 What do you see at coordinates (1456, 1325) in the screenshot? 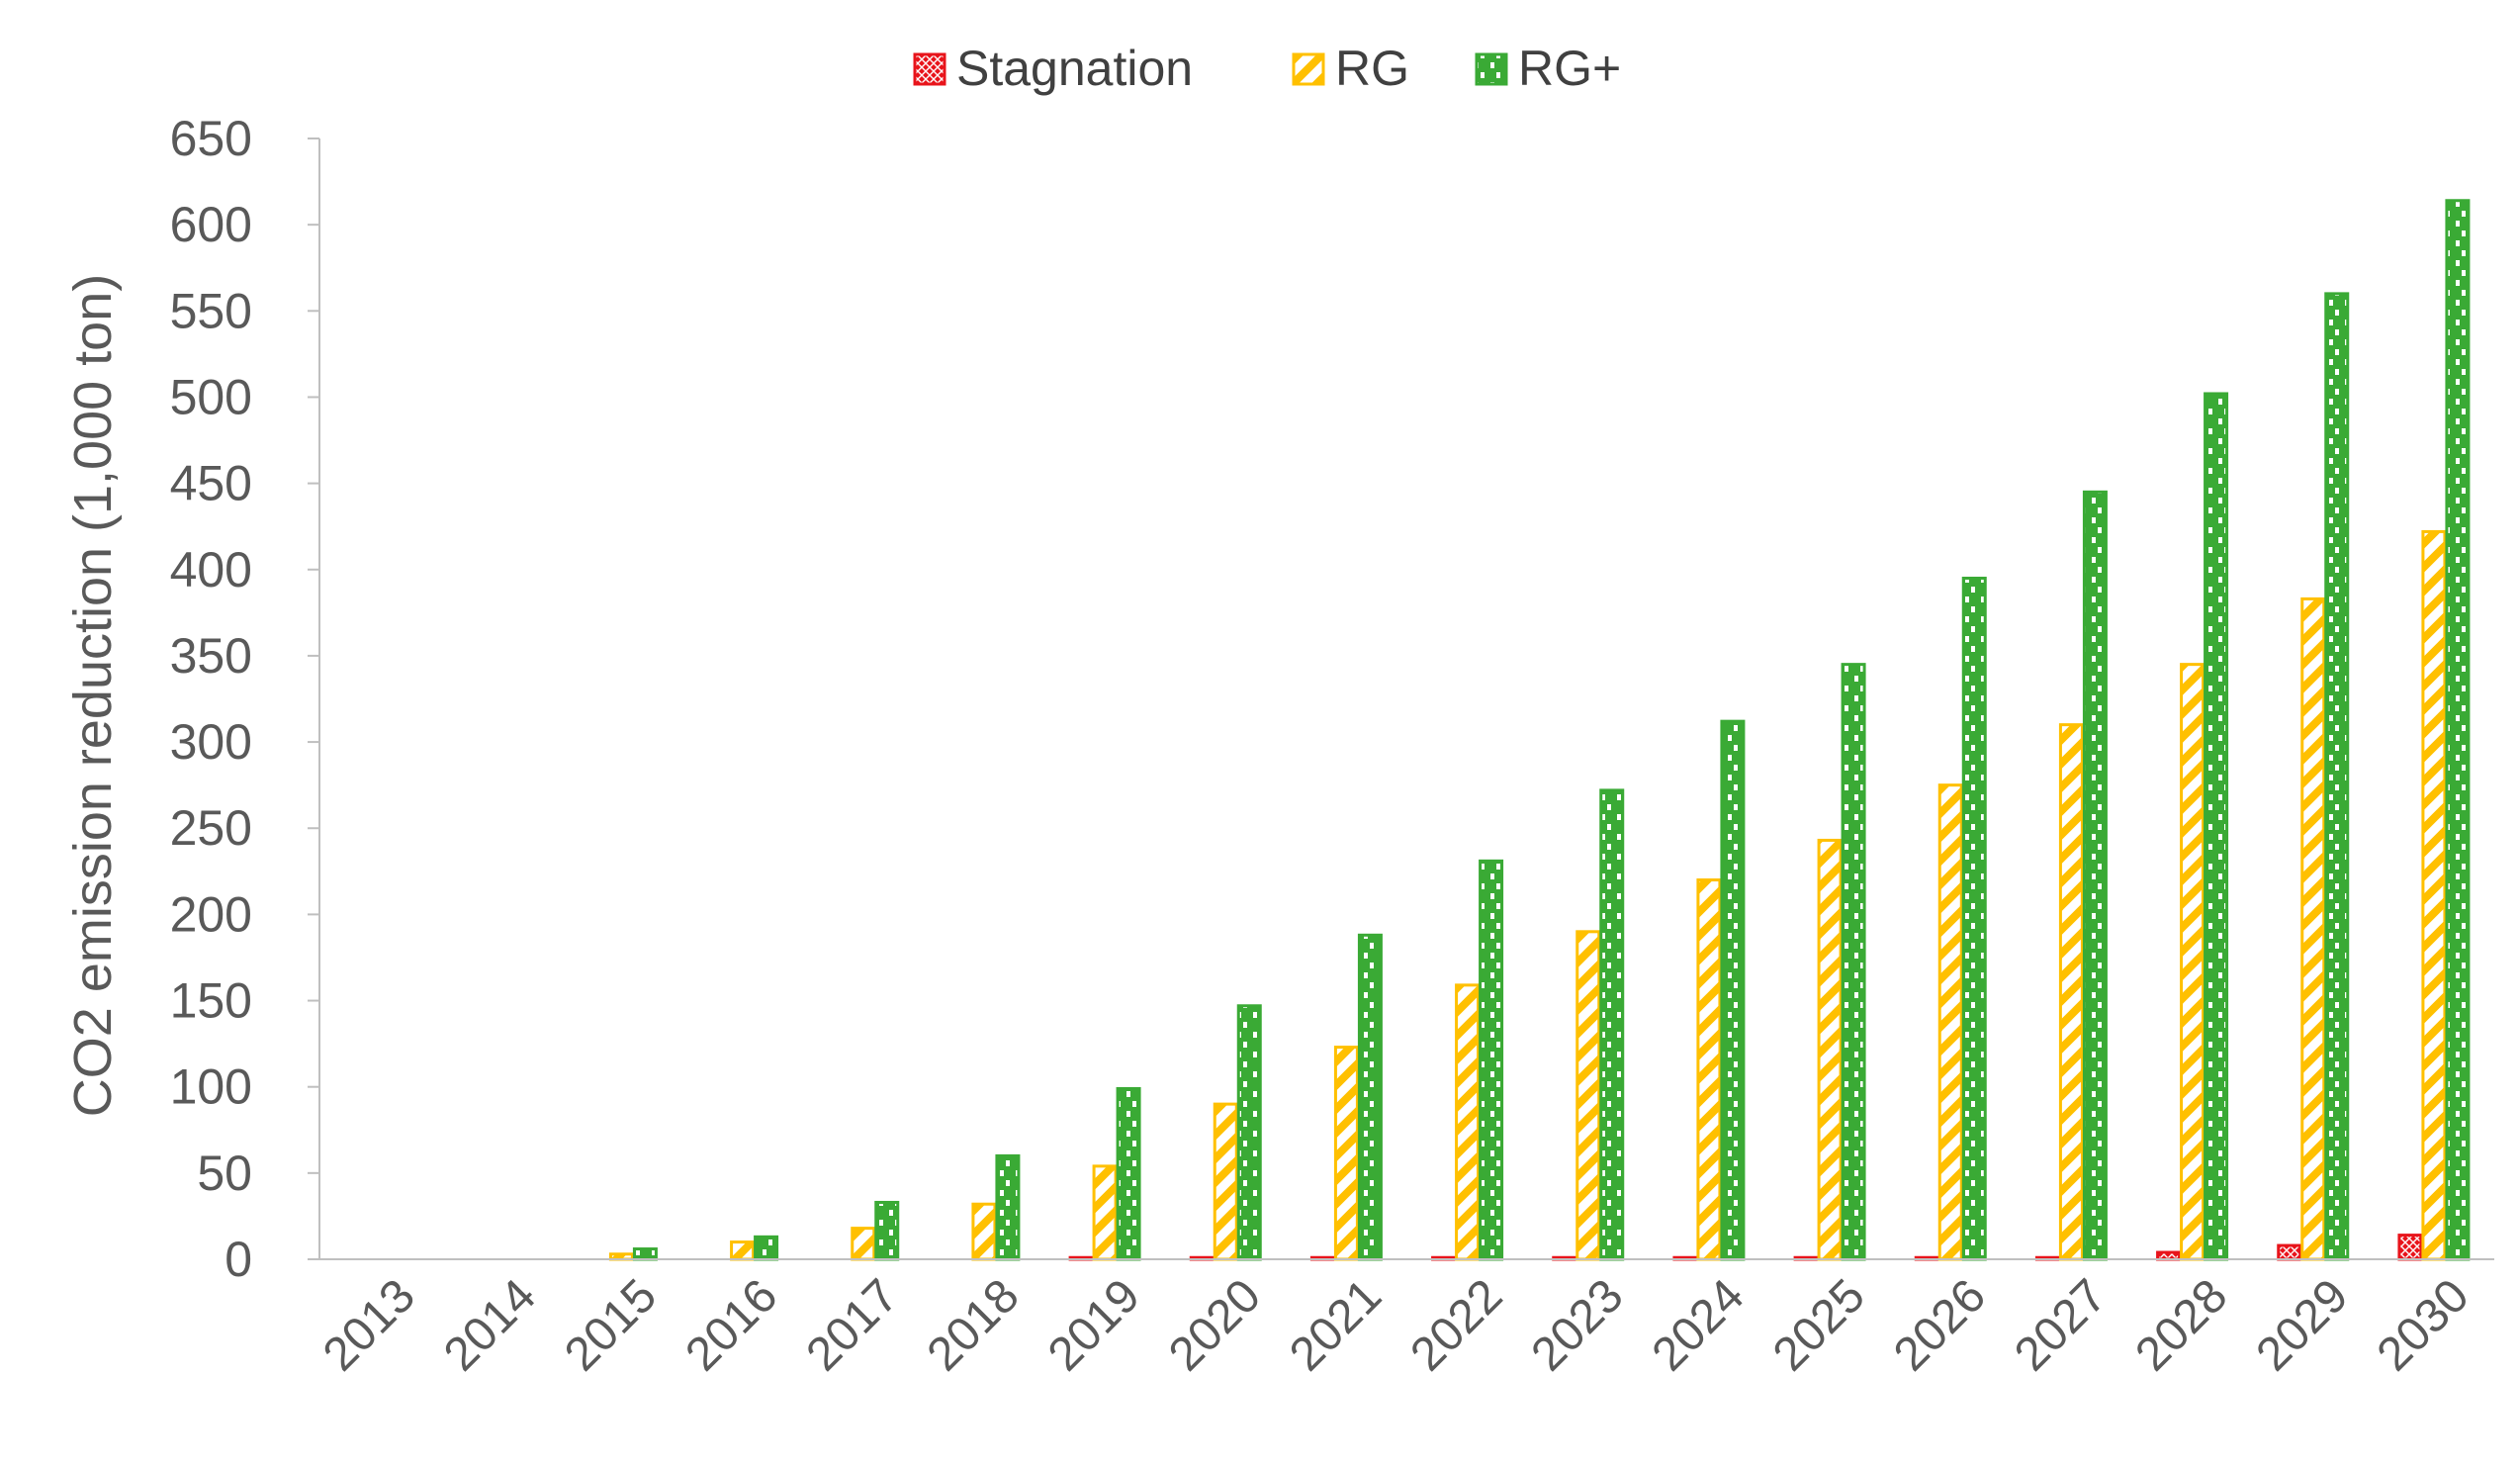
I see `x-tick-label: 2022` at bounding box center [1456, 1325].